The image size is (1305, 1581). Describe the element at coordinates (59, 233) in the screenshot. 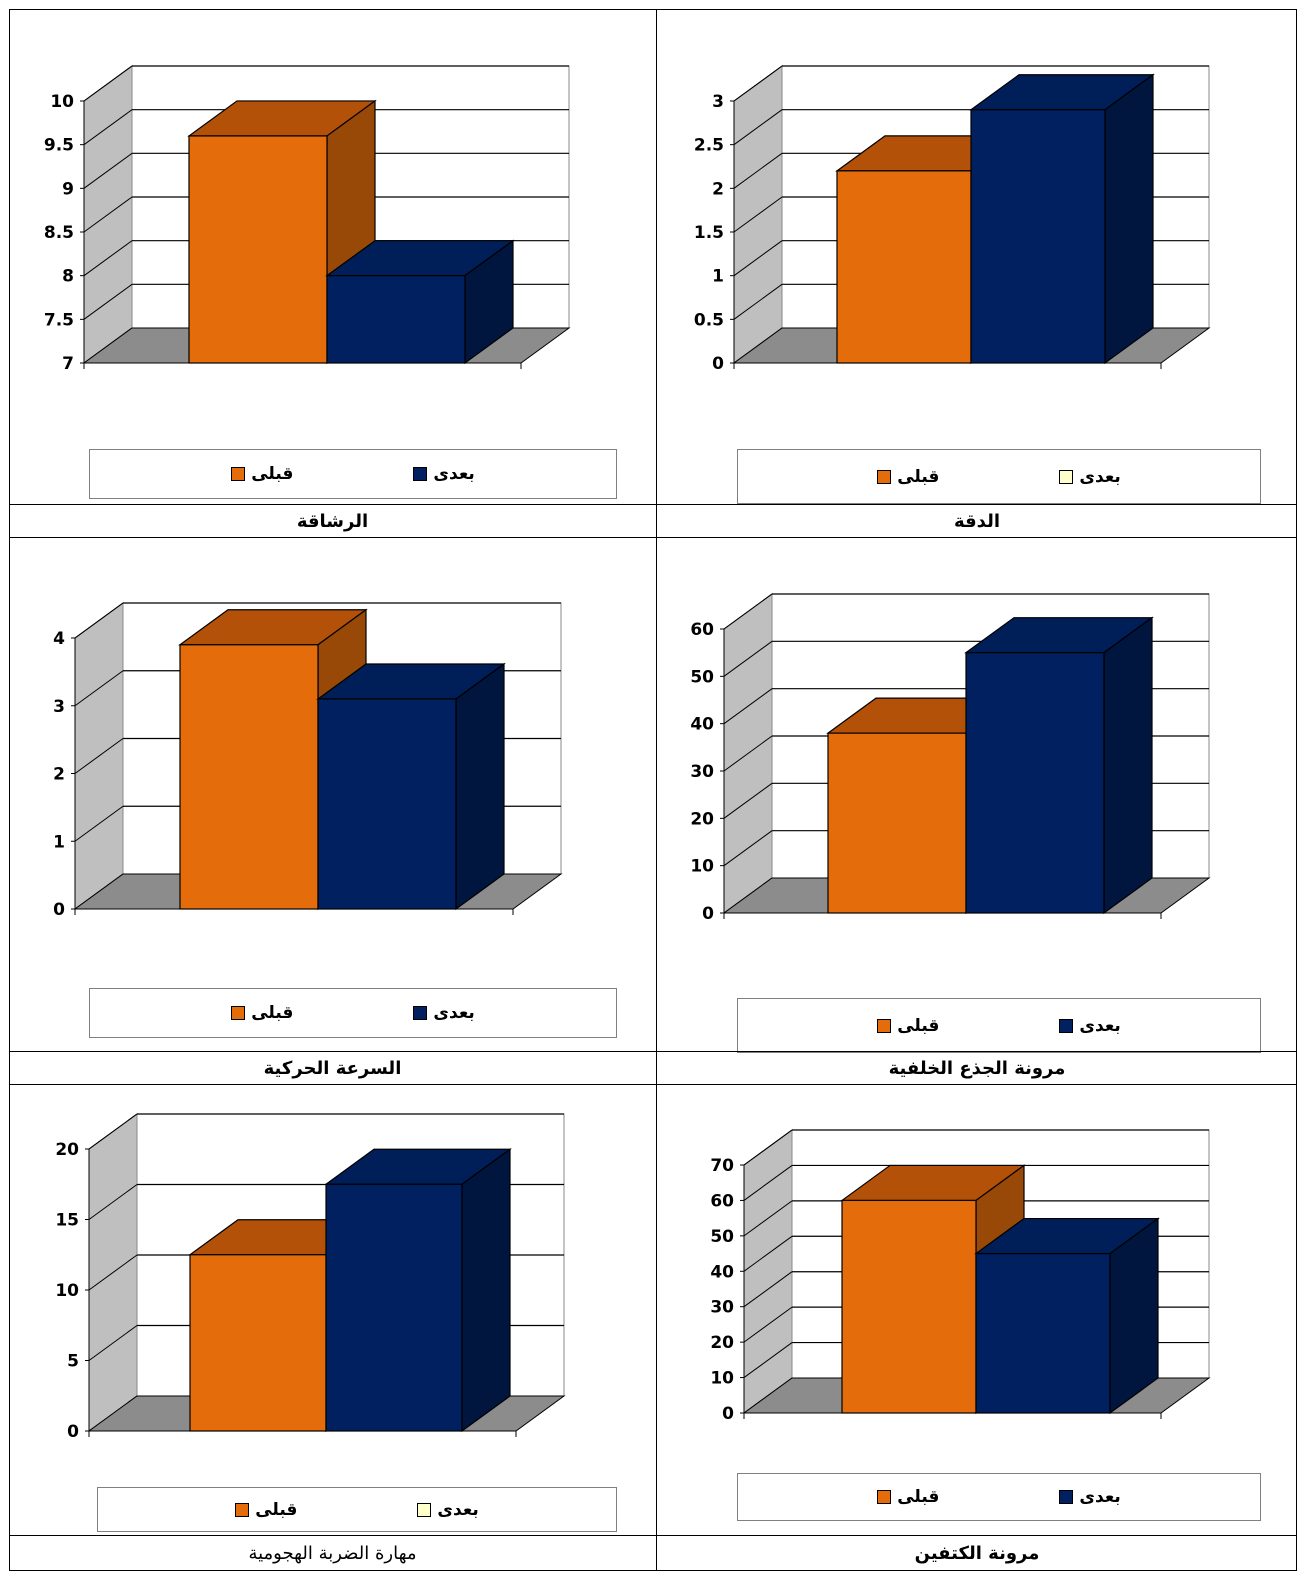

I see `y-tick-label: 8.5` at that location.